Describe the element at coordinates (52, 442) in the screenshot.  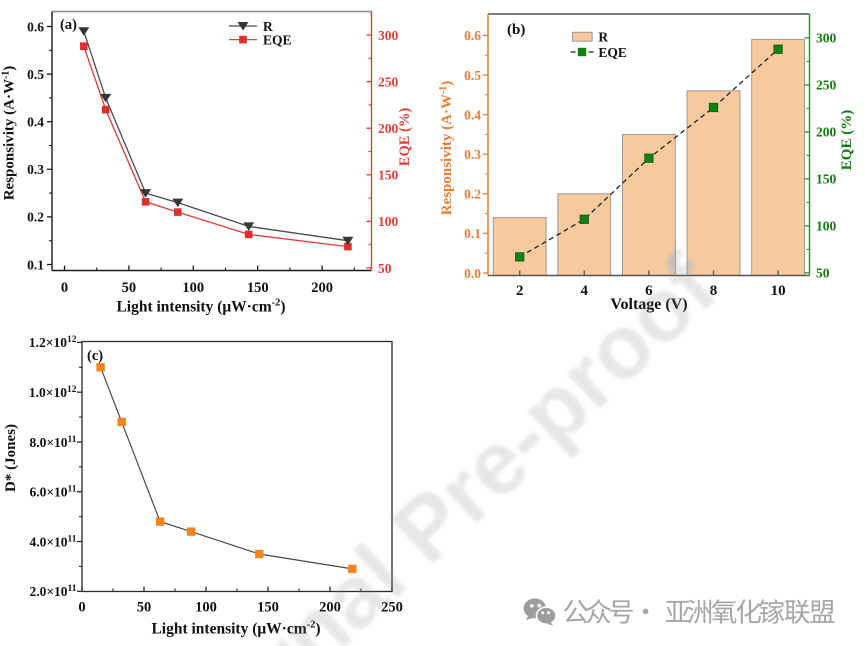
I see `svg-text: 8.0×10¹¹` at that location.